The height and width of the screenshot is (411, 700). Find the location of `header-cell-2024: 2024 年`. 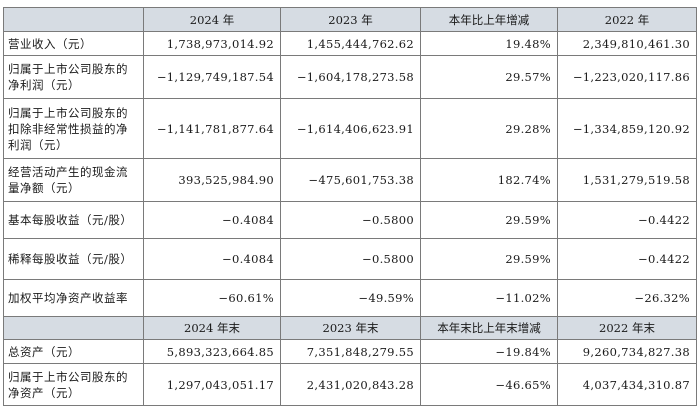

header-cell-2024: 2024 年 is located at coordinates (212, 19).